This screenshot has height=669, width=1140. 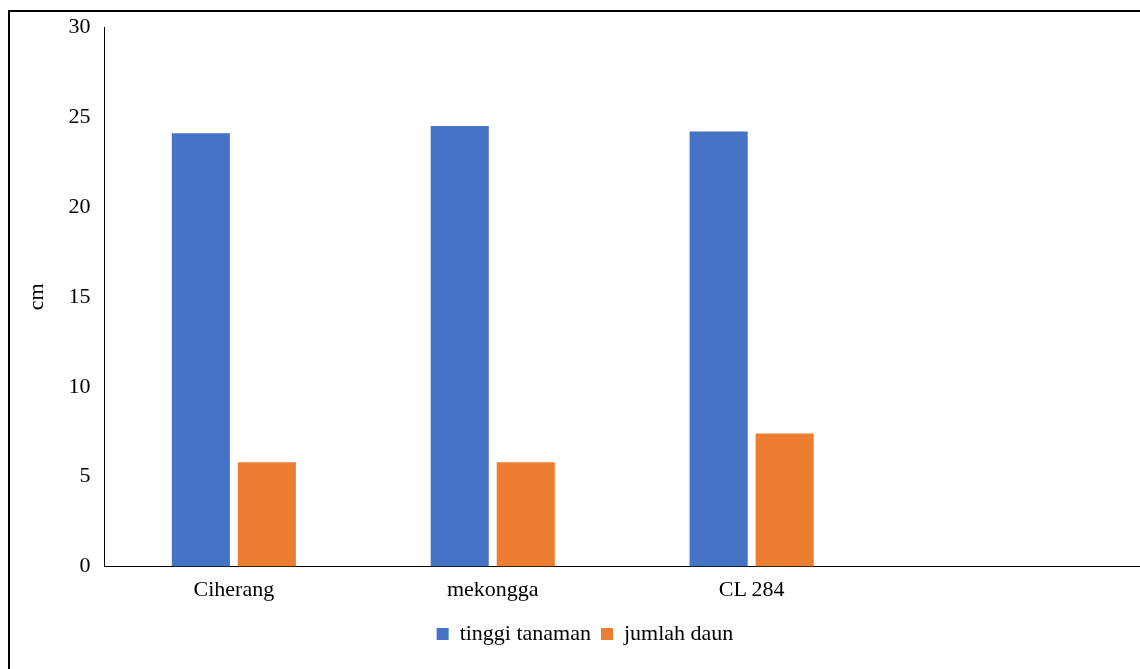 What do you see at coordinates (35, 297) in the screenshot?
I see `y-axis-title: cm` at bounding box center [35, 297].